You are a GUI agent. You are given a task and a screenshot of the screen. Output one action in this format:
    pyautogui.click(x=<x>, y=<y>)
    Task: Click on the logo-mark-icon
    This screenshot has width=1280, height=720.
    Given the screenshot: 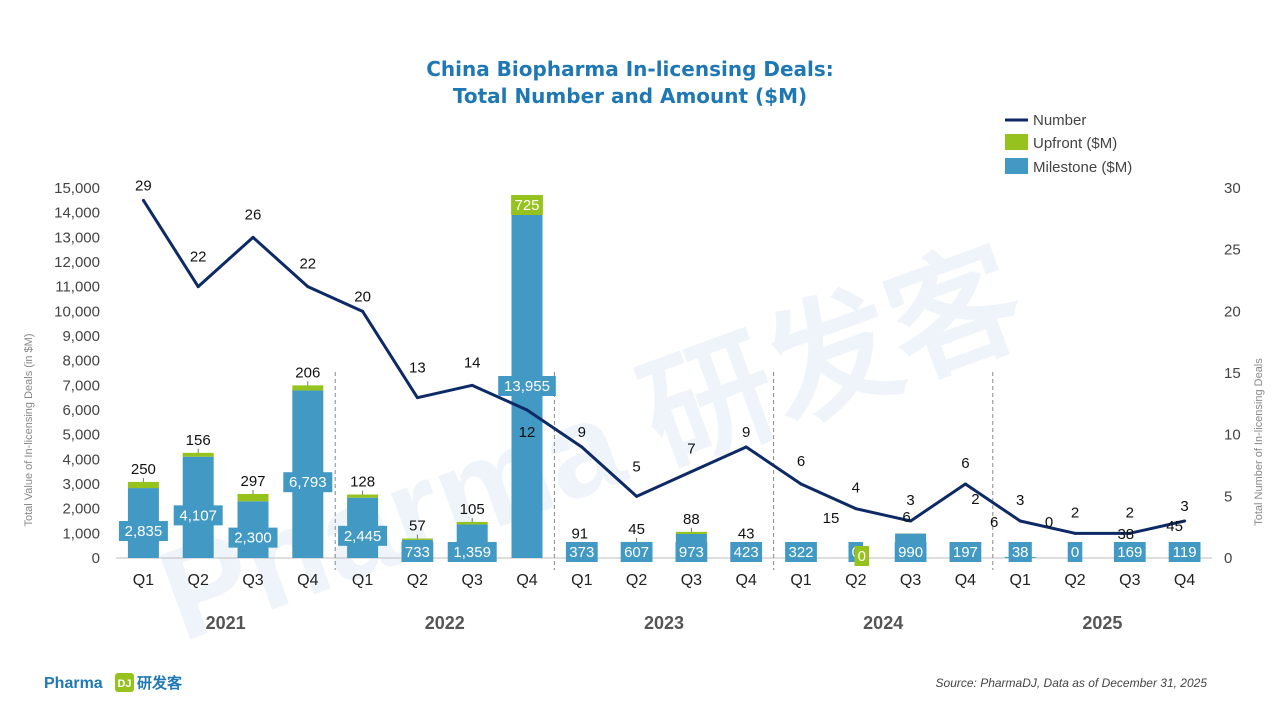 What is the action you would take?
    pyautogui.click(x=124, y=682)
    